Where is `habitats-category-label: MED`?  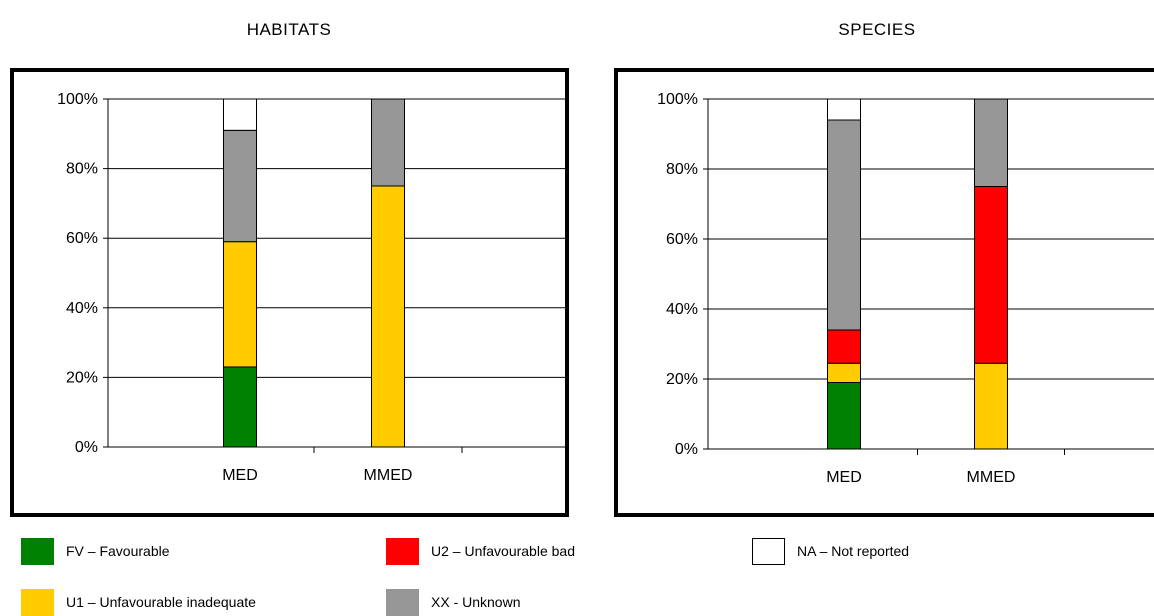 habitats-category-label: MED is located at coordinates (240, 475).